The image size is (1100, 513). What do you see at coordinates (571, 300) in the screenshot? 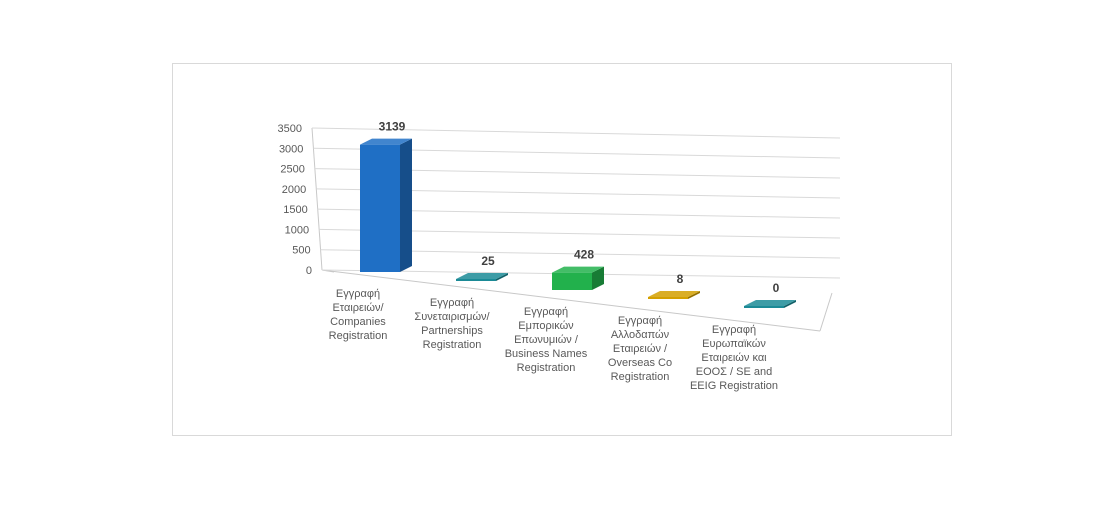
I see `floor-front-edge` at bounding box center [571, 300].